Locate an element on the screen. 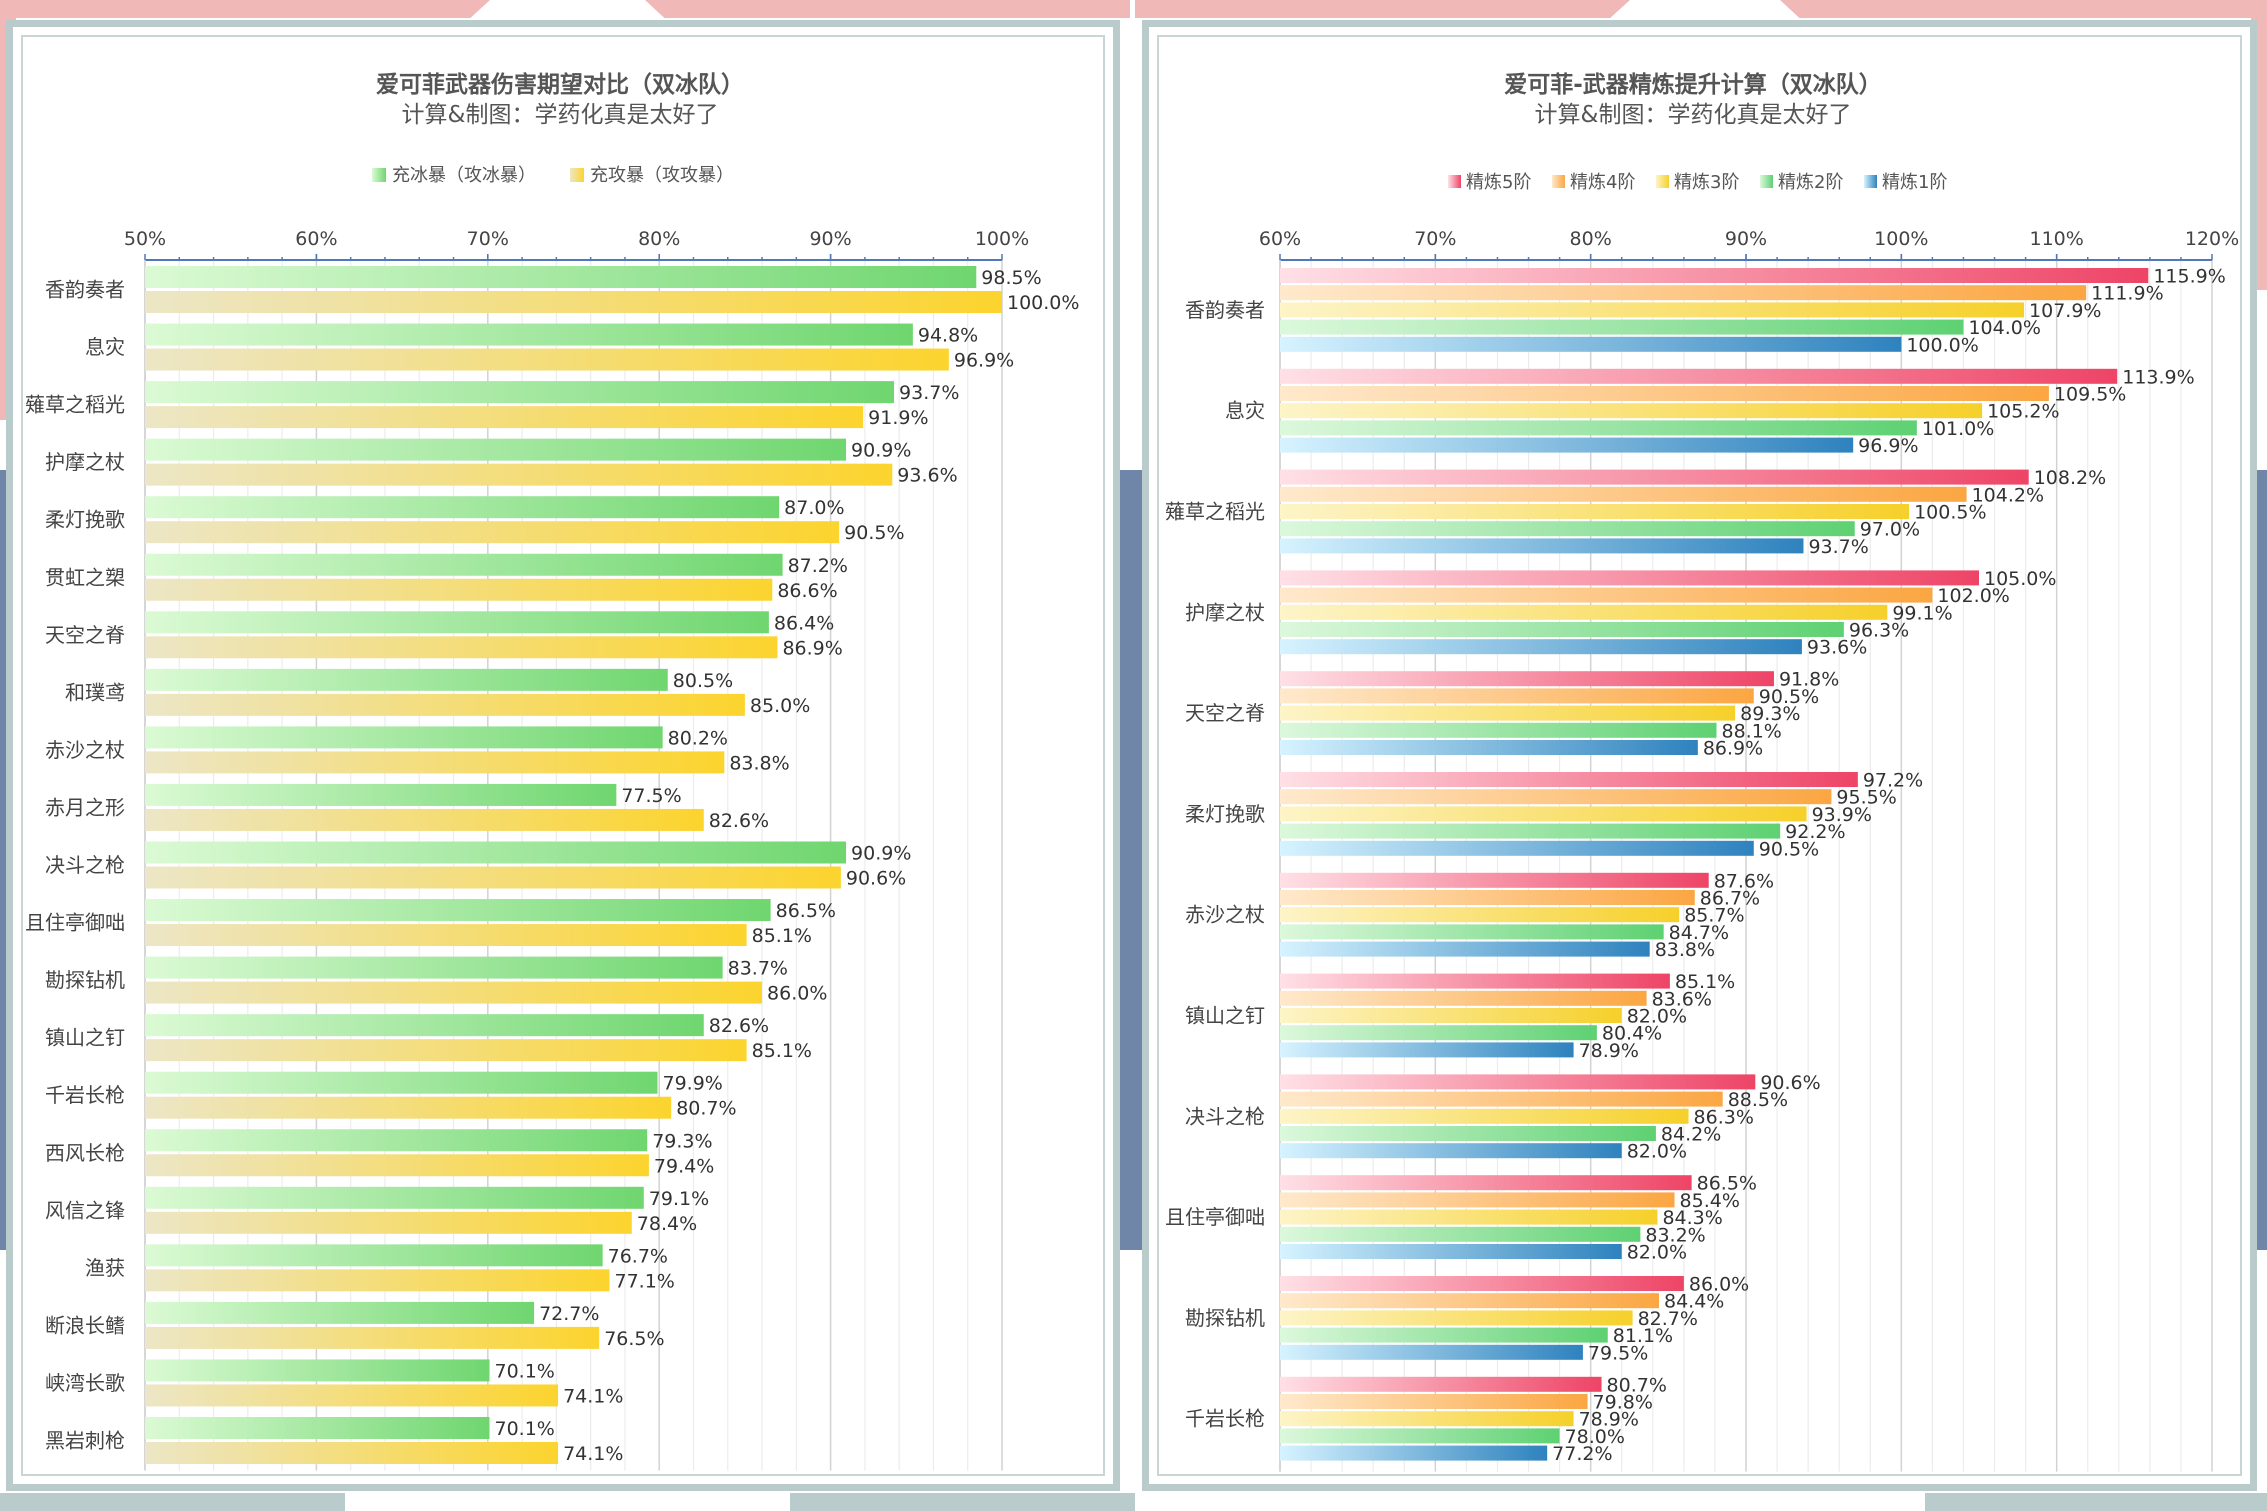 Image resolution: width=2267 pixels, height=1511 pixels. left-x-tick-label: 50% is located at coordinates (145, 239).